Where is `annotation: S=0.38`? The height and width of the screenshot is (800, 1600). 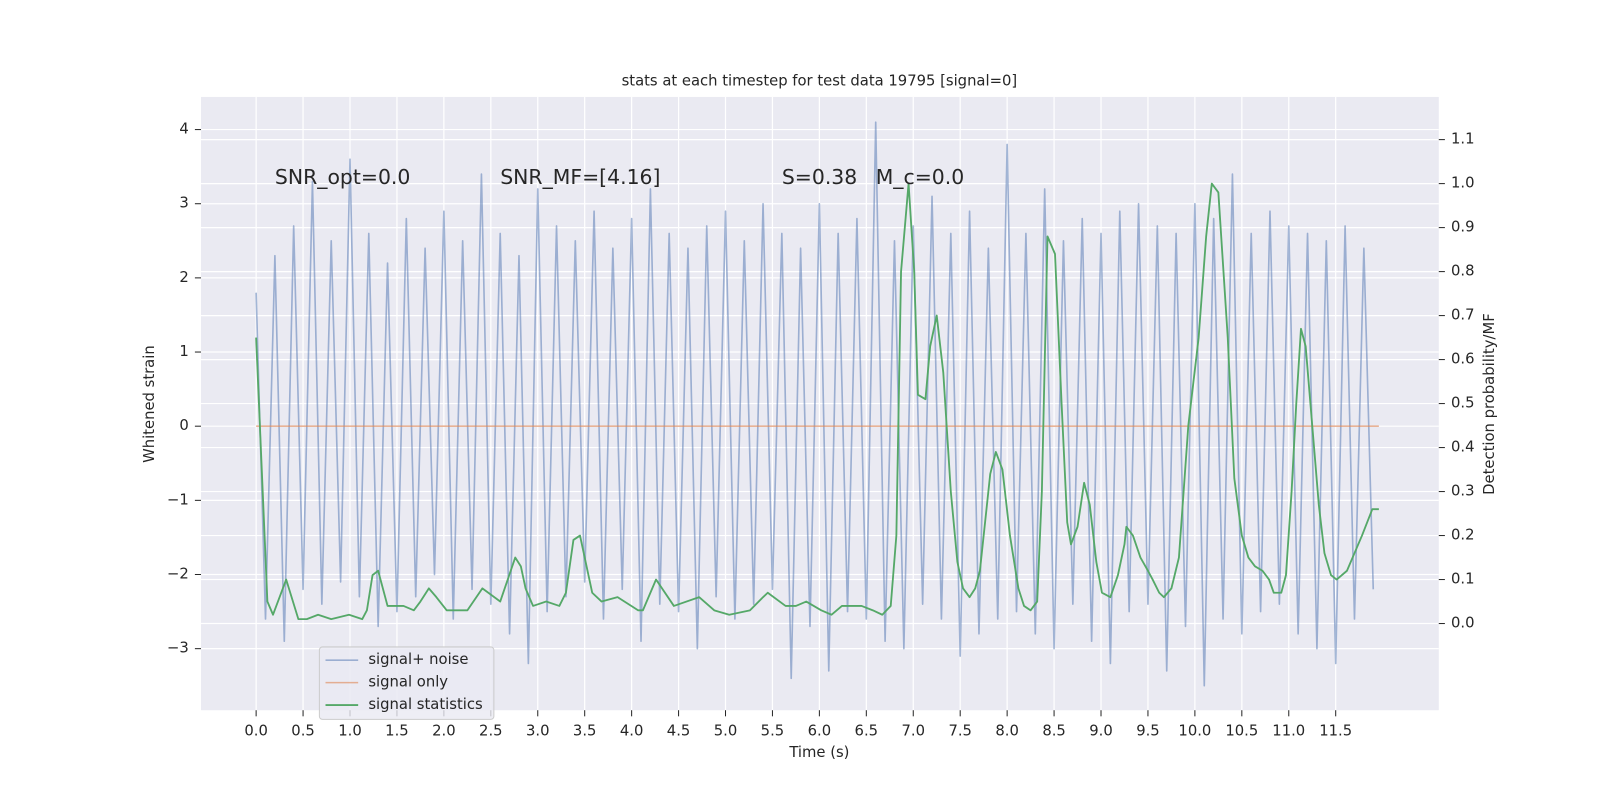 annotation: S=0.38 is located at coordinates (819, 177).